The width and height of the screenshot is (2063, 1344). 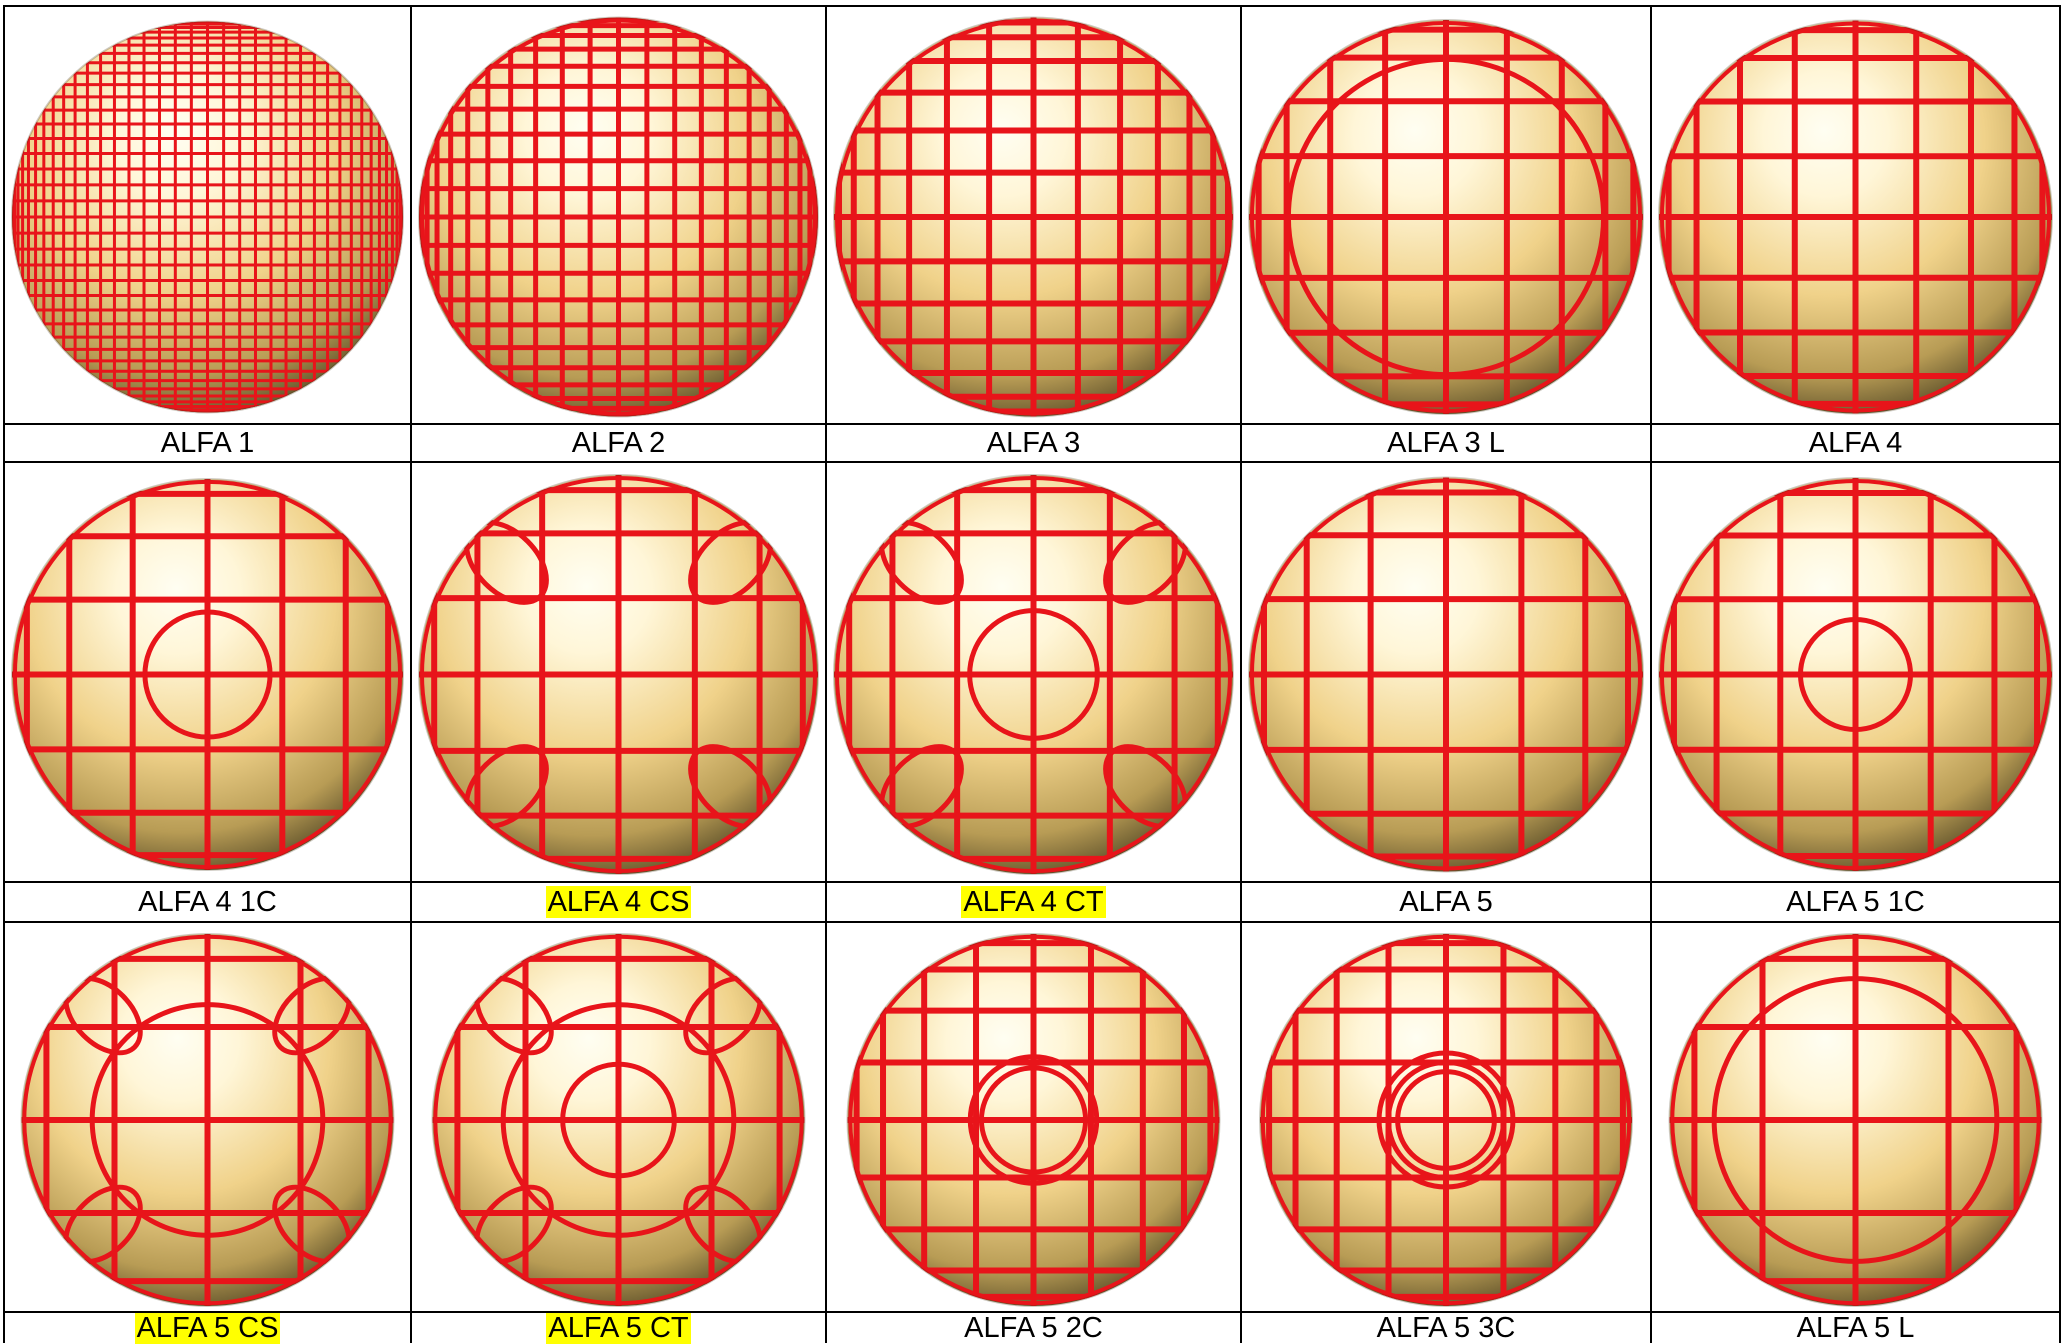 I want to click on label-cell: ALFA 5 CS, so click(x=207, y=1327).